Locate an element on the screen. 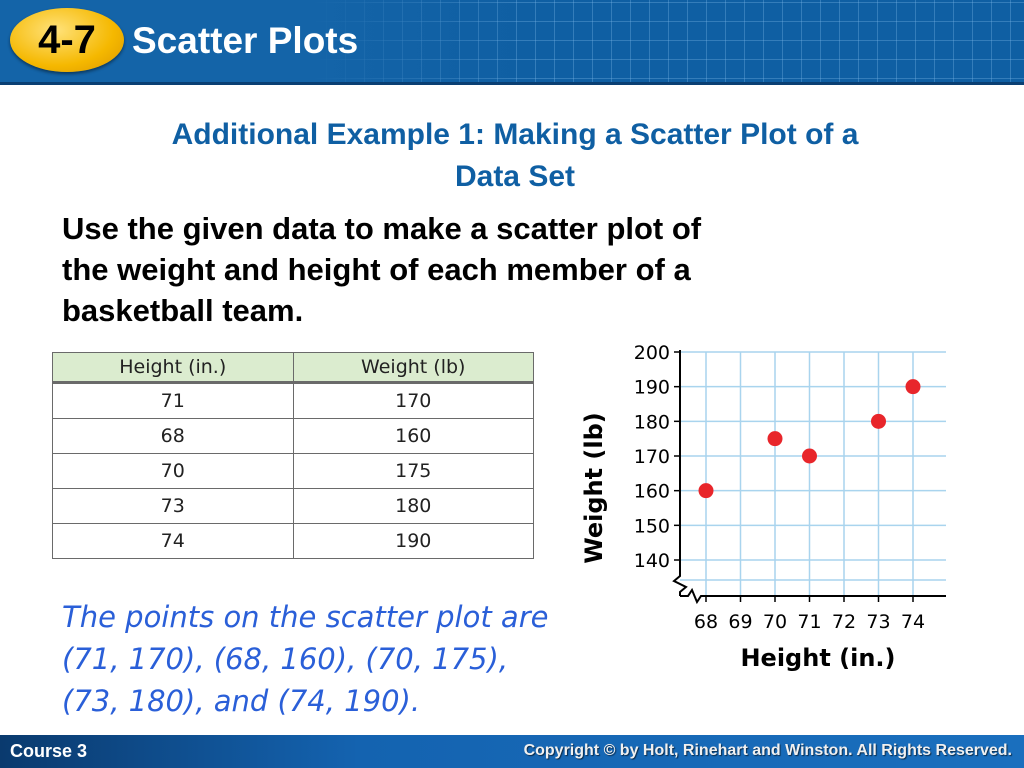 The width and height of the screenshot is (1024, 768). cell-weight: 190 is located at coordinates (413, 541).